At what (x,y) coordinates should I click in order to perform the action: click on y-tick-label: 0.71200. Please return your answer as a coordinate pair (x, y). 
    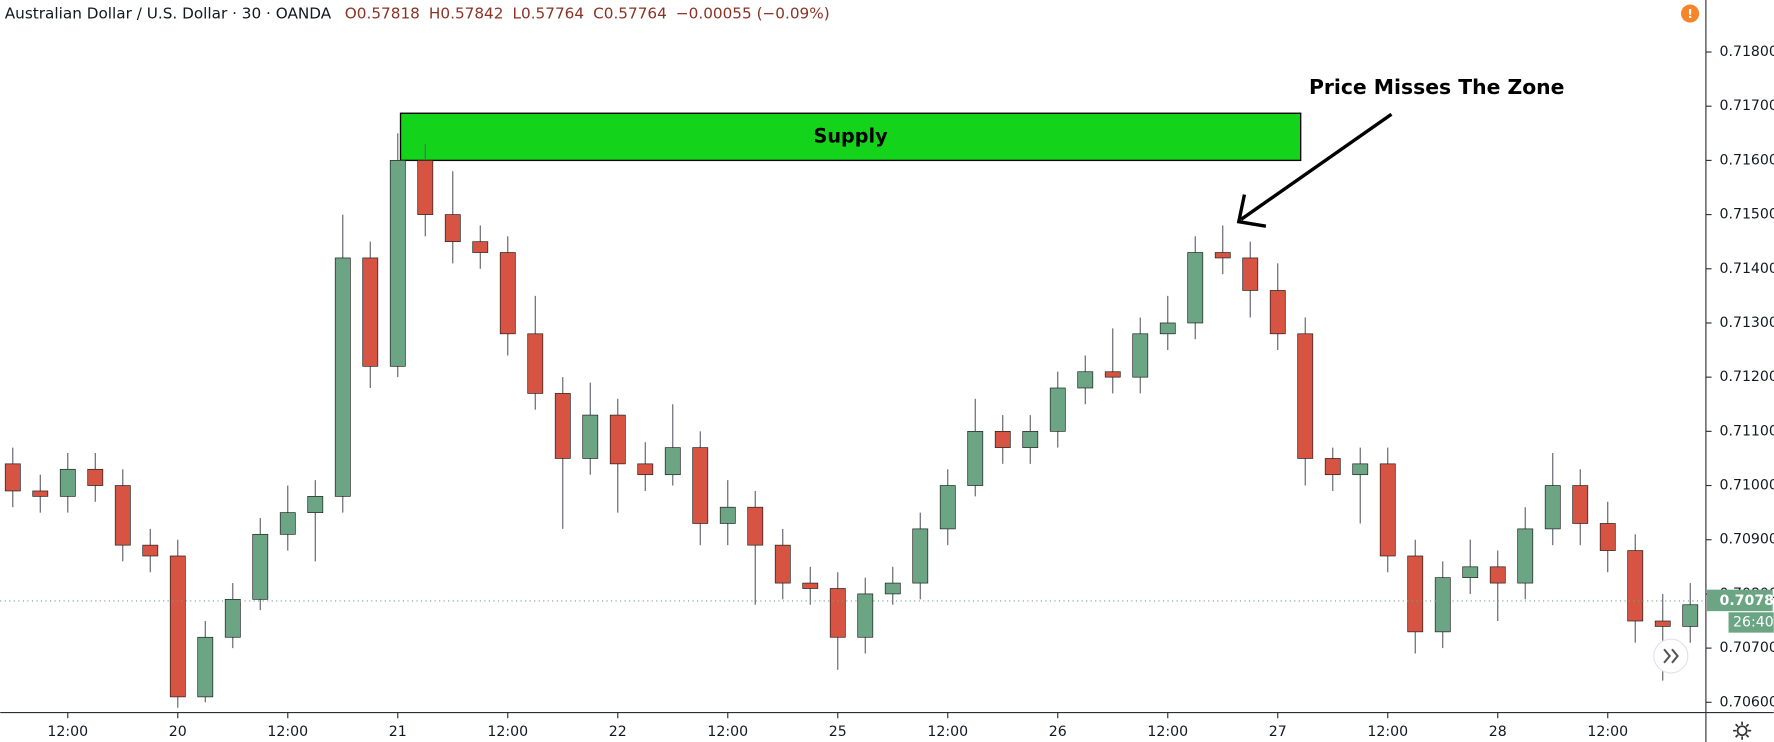
    Looking at the image, I should click on (1746, 377).